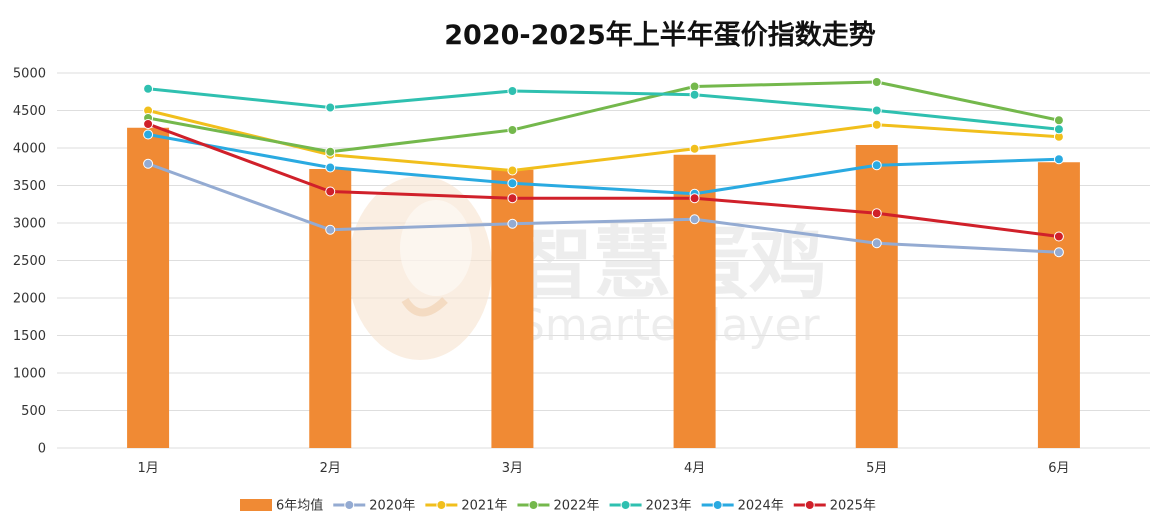  Describe the element at coordinates (33, 411) in the screenshot. I see `y-tick-label: 500` at that location.